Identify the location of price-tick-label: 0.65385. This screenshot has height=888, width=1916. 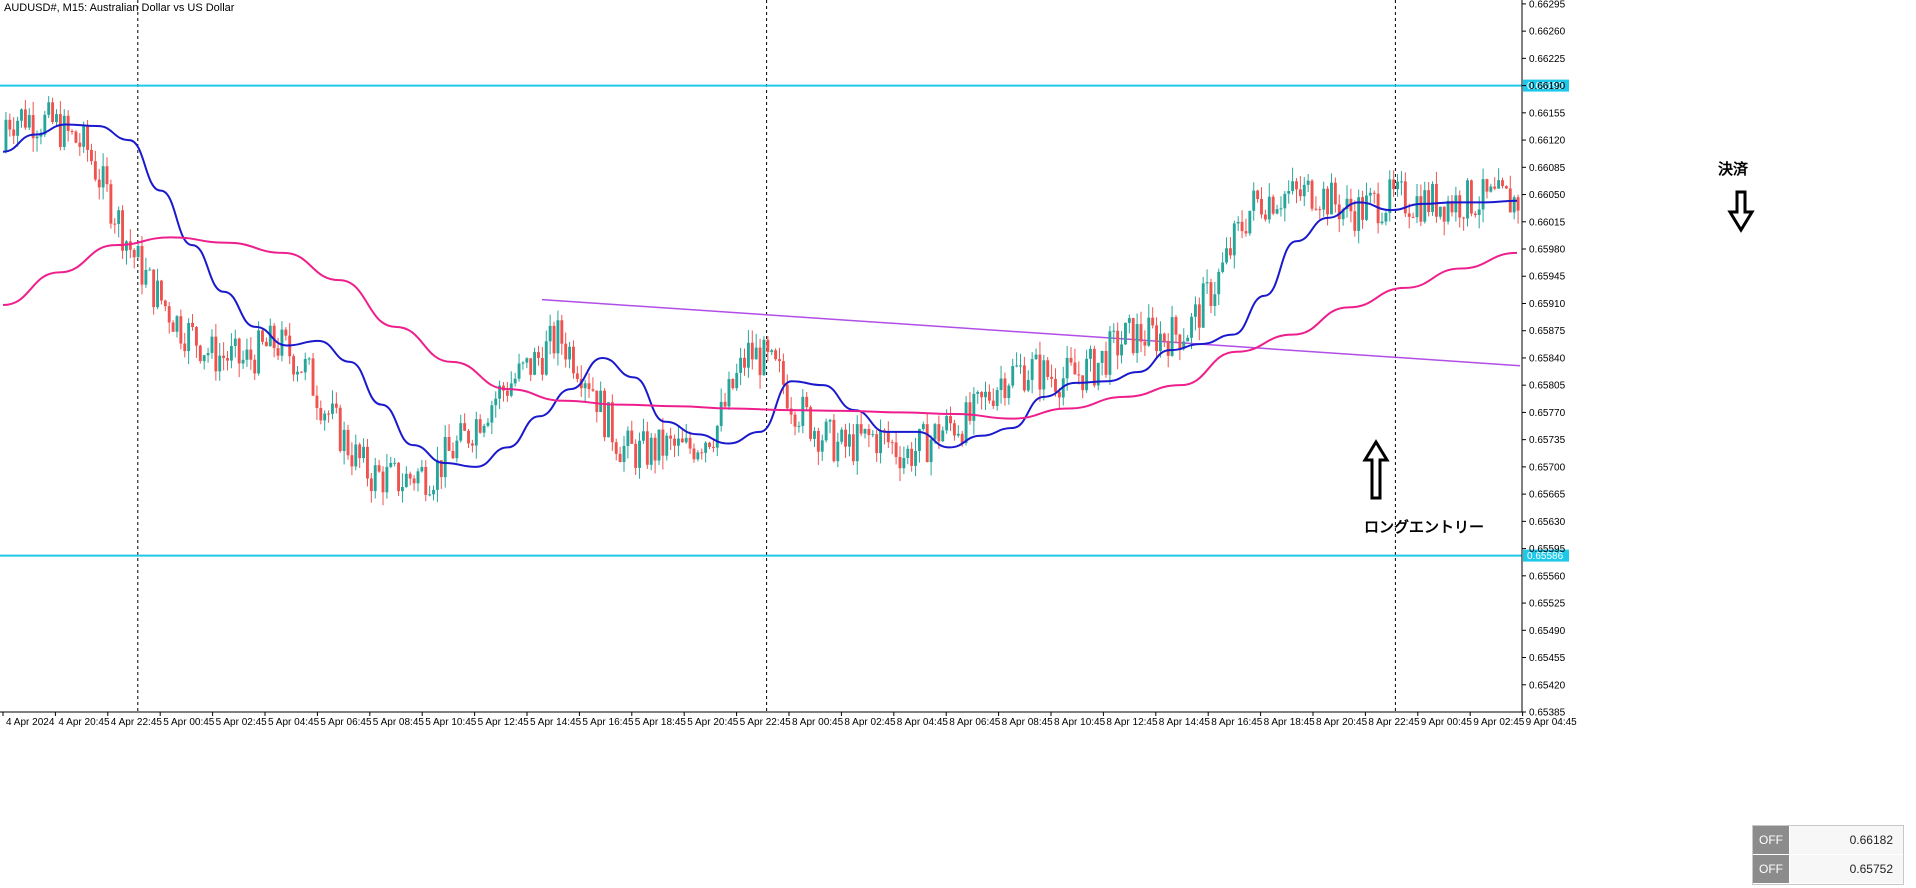
(1547, 713).